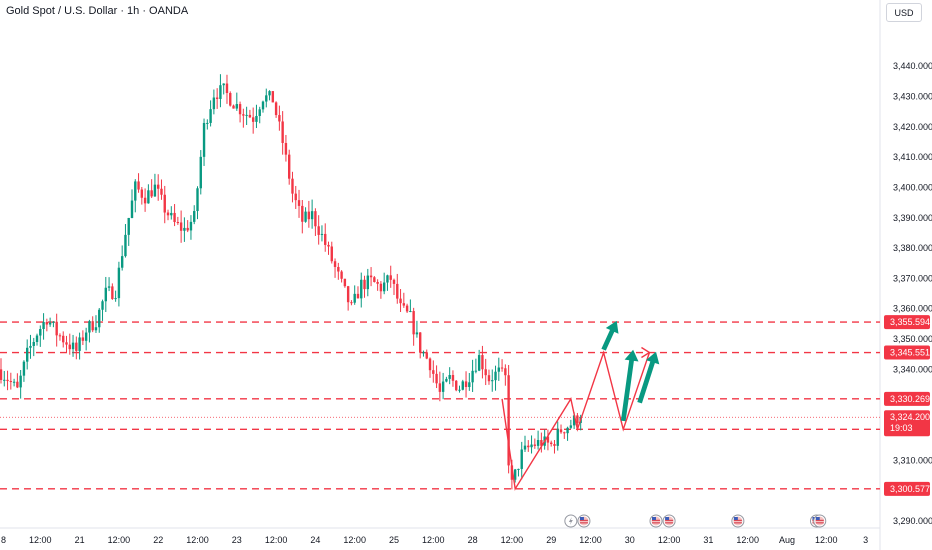 The height and width of the screenshot is (550, 932). What do you see at coordinates (912, 339) in the screenshot?
I see `price-tick-label: 3,350.000` at bounding box center [912, 339].